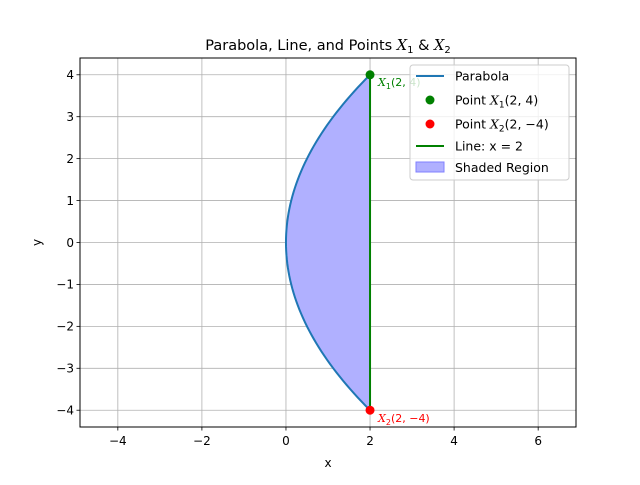  Describe the element at coordinates (482, 76) in the screenshot. I see `legend-parabola-label: Parabola` at that location.